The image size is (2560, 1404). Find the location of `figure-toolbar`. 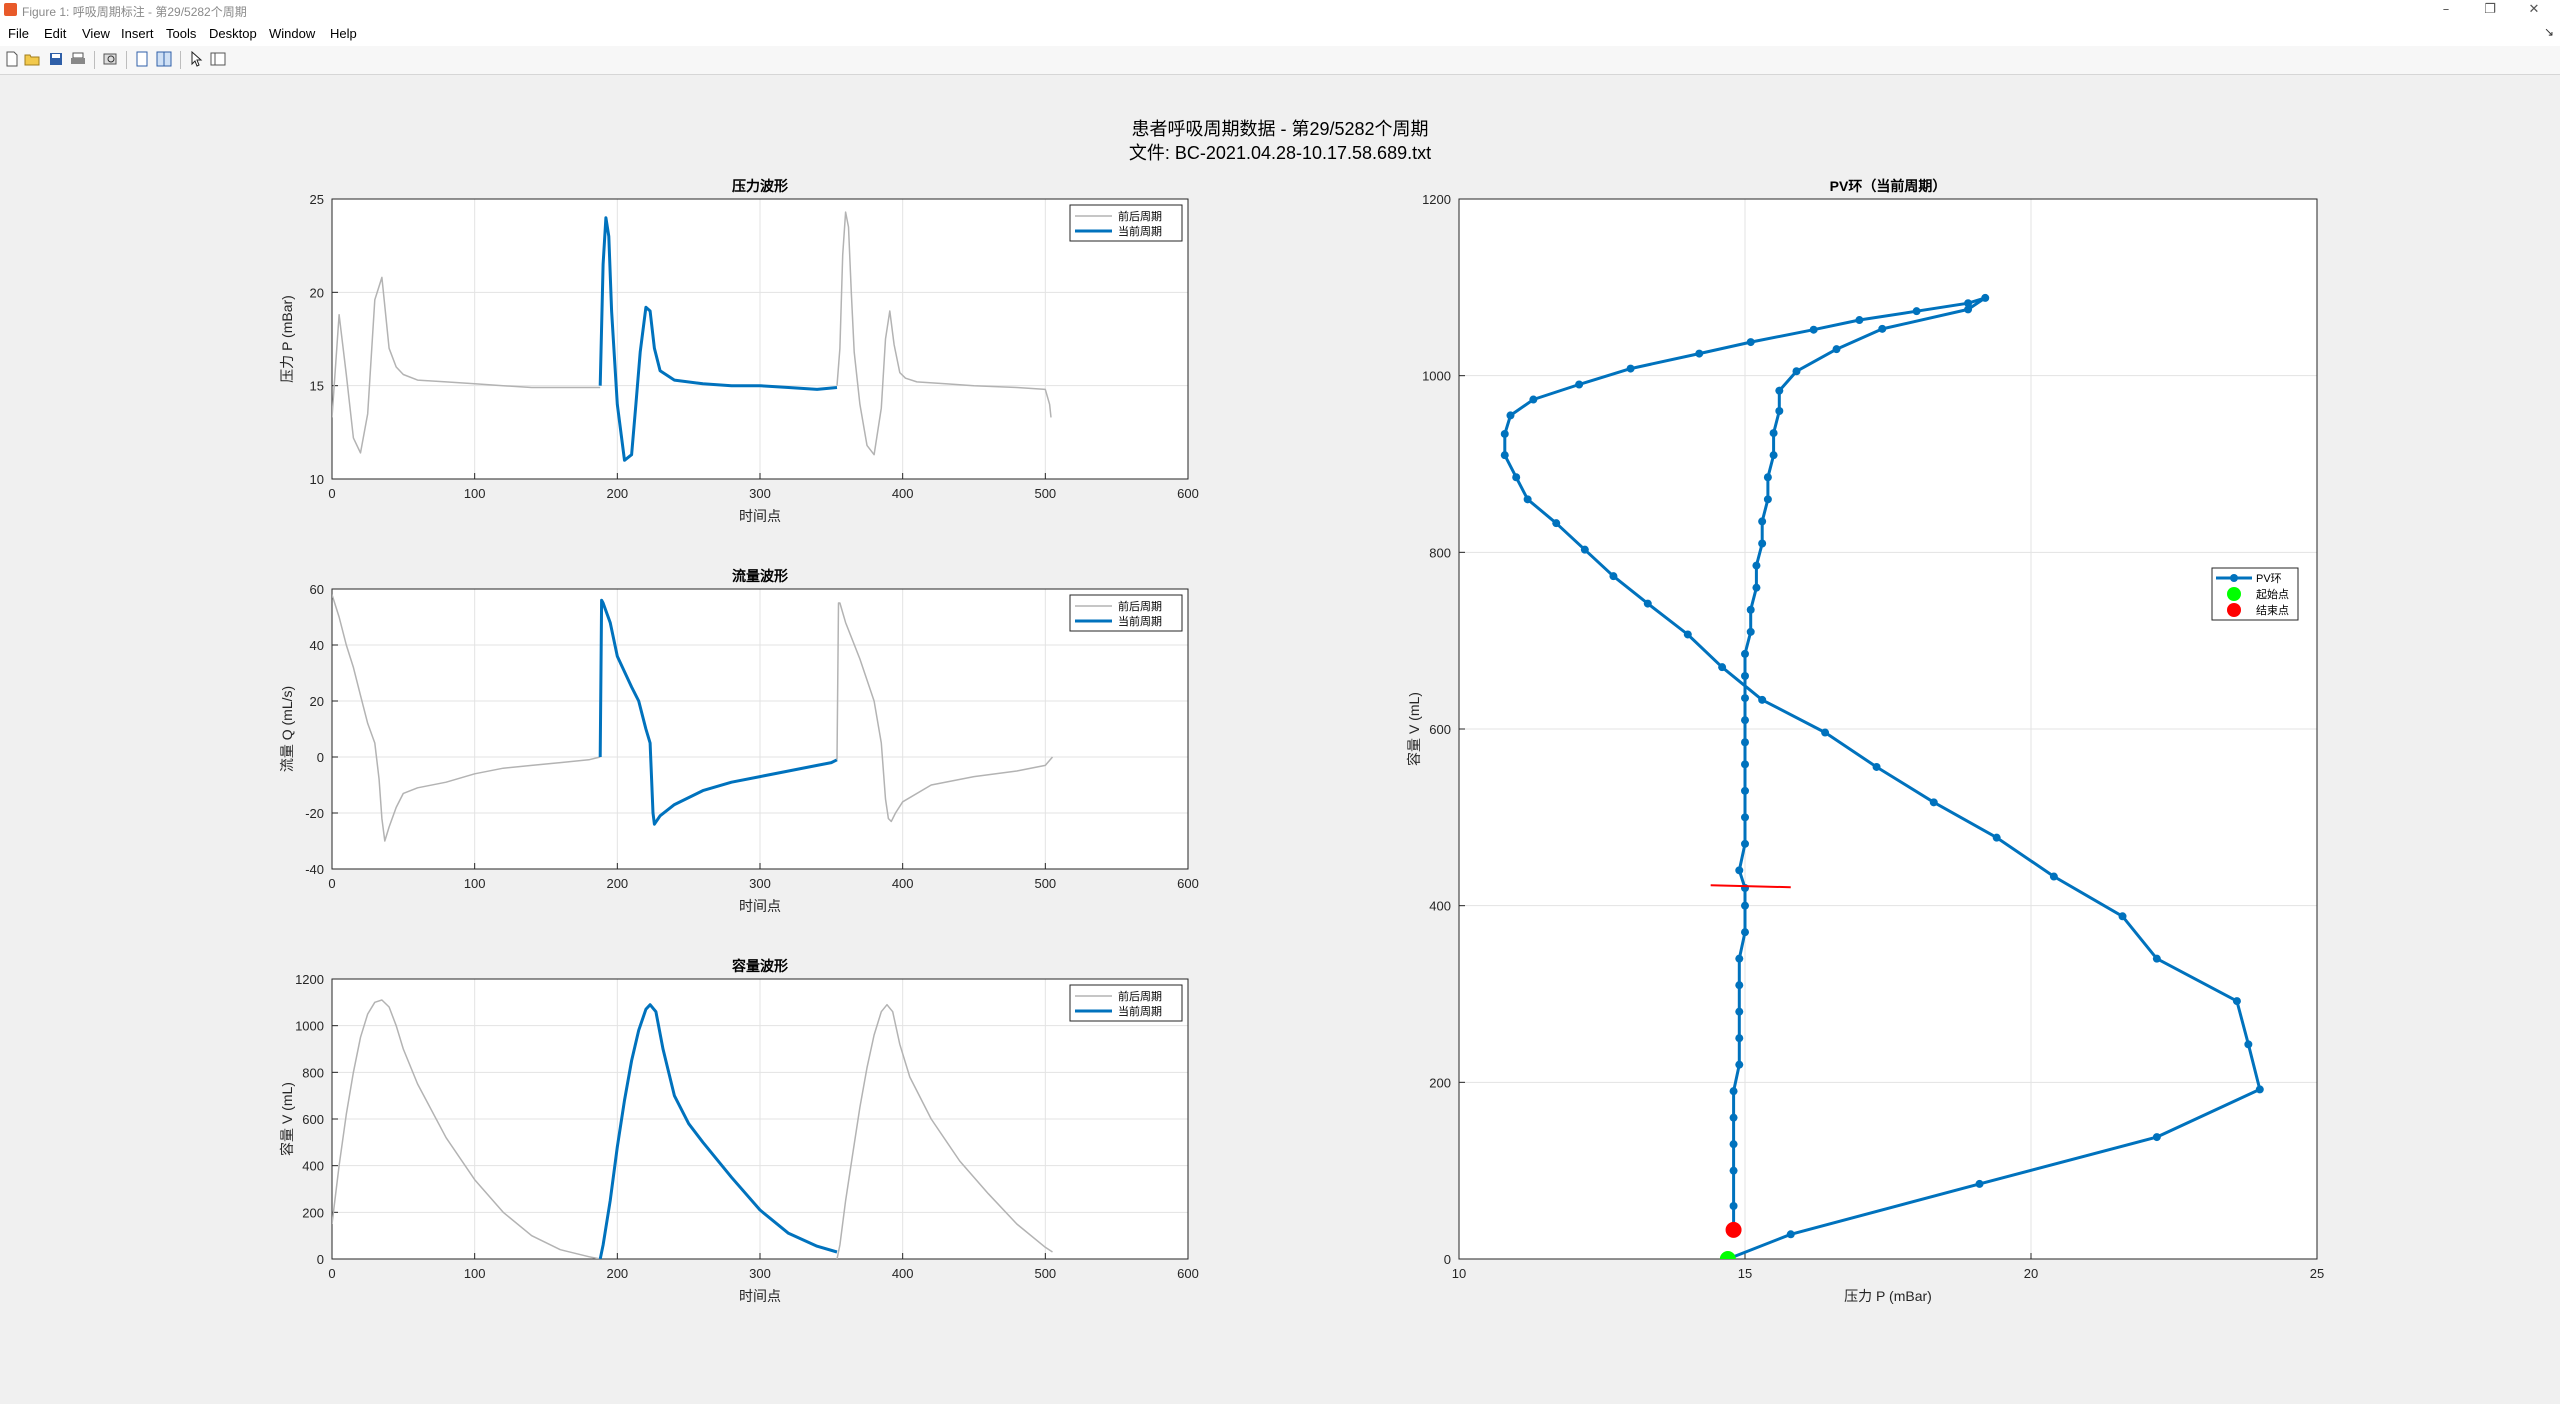

figure-toolbar is located at coordinates (1280, 60).